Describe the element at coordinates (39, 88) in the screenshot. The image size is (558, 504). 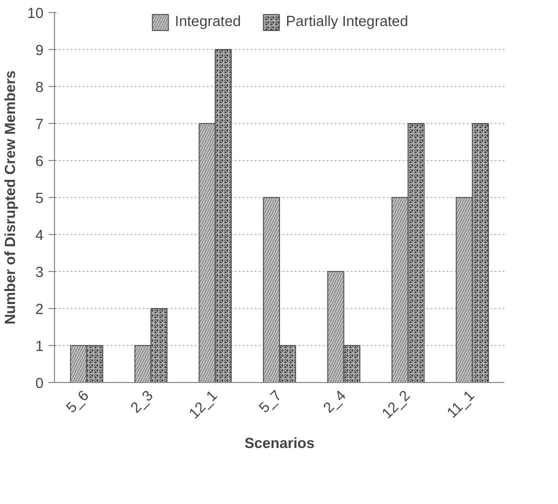
I see `y-tick-label: 8` at that location.